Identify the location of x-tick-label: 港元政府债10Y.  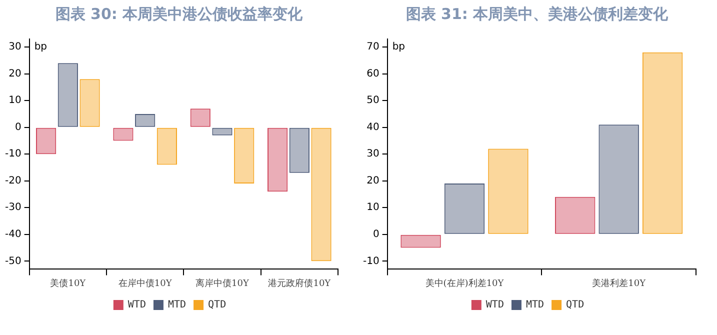
(300, 283).